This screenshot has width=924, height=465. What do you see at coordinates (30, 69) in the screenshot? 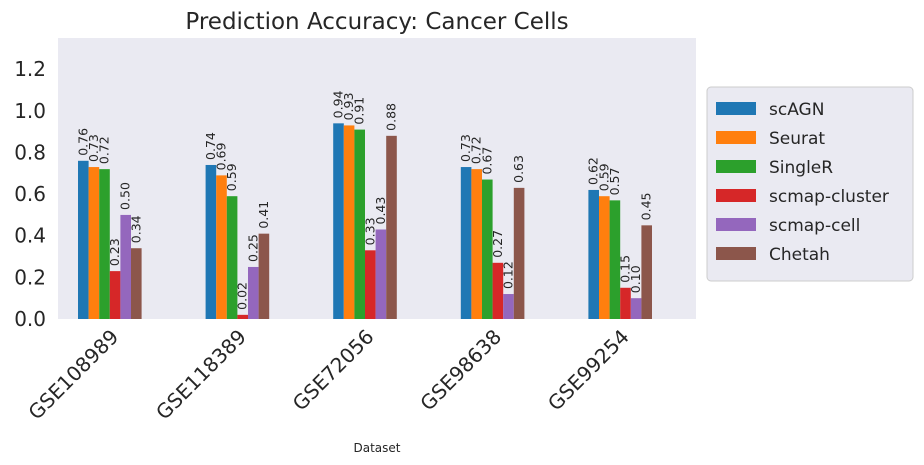
I see `y-tick-label: 1.2` at bounding box center [30, 69].